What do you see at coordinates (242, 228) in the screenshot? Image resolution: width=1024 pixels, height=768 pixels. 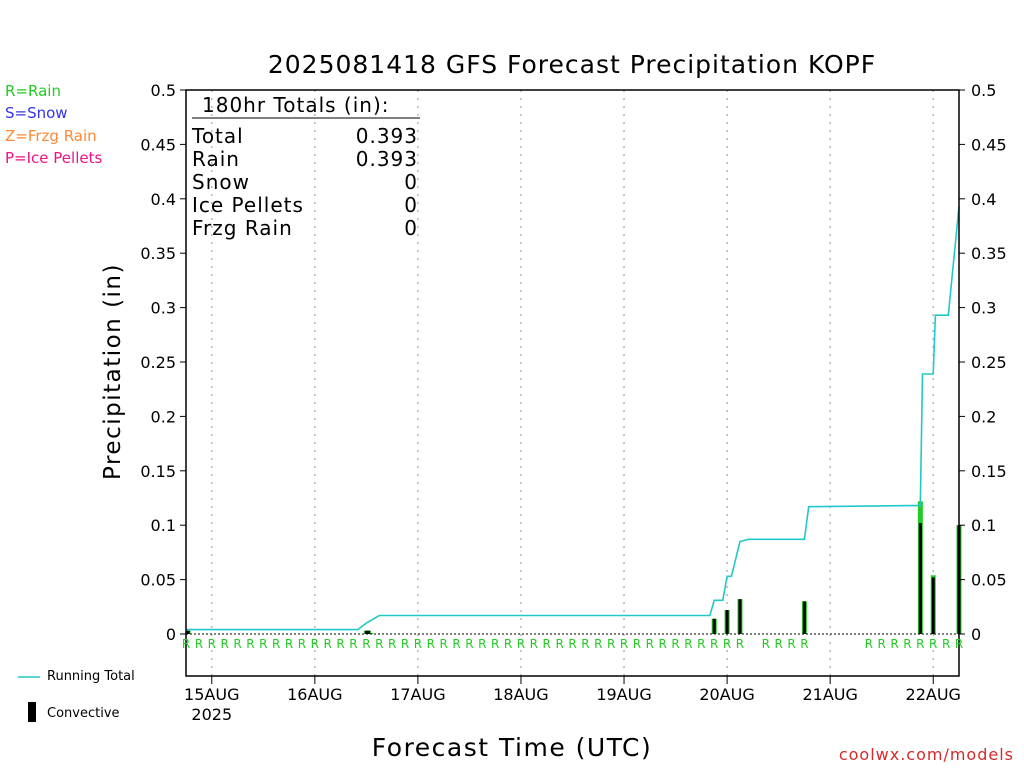 I see `totals-row-label: Frzg Rain` at bounding box center [242, 228].